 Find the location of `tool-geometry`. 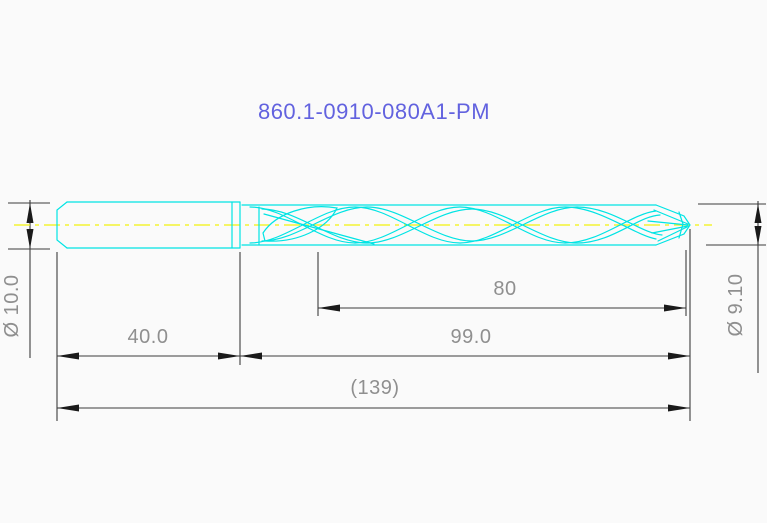

tool-geometry is located at coordinates (373, 225).